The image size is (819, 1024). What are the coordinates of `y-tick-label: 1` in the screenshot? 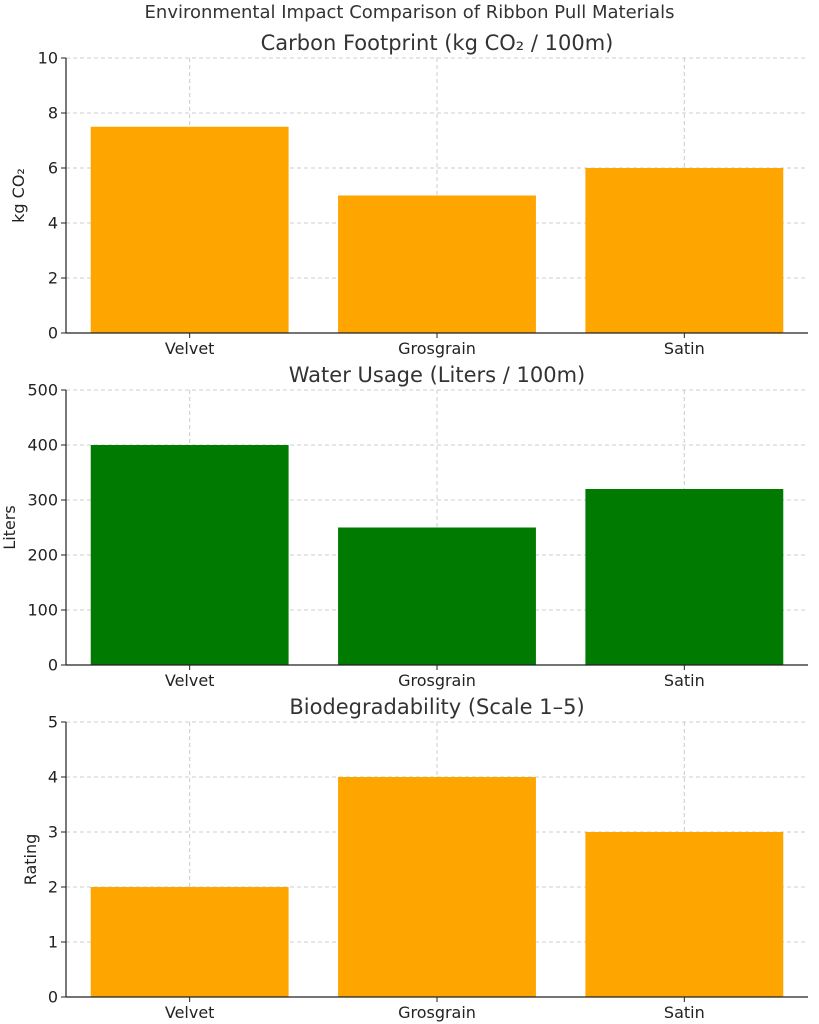 It's located at (53, 942).